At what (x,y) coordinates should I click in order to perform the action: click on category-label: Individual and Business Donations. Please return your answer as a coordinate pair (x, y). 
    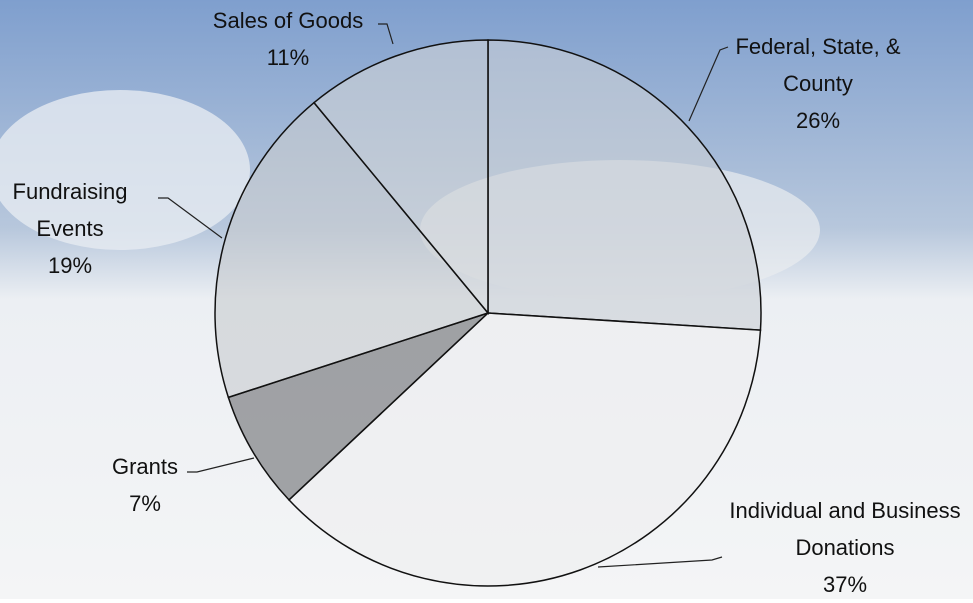
    Looking at the image, I should click on (845, 529).